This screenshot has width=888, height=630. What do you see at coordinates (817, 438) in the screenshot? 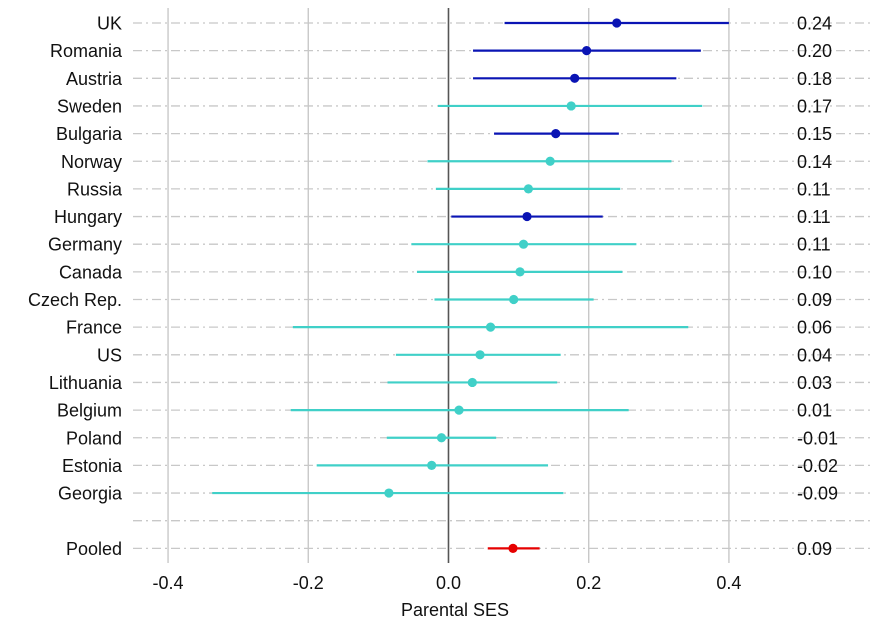
I see `estimate-value-label: -0.01` at bounding box center [817, 438].